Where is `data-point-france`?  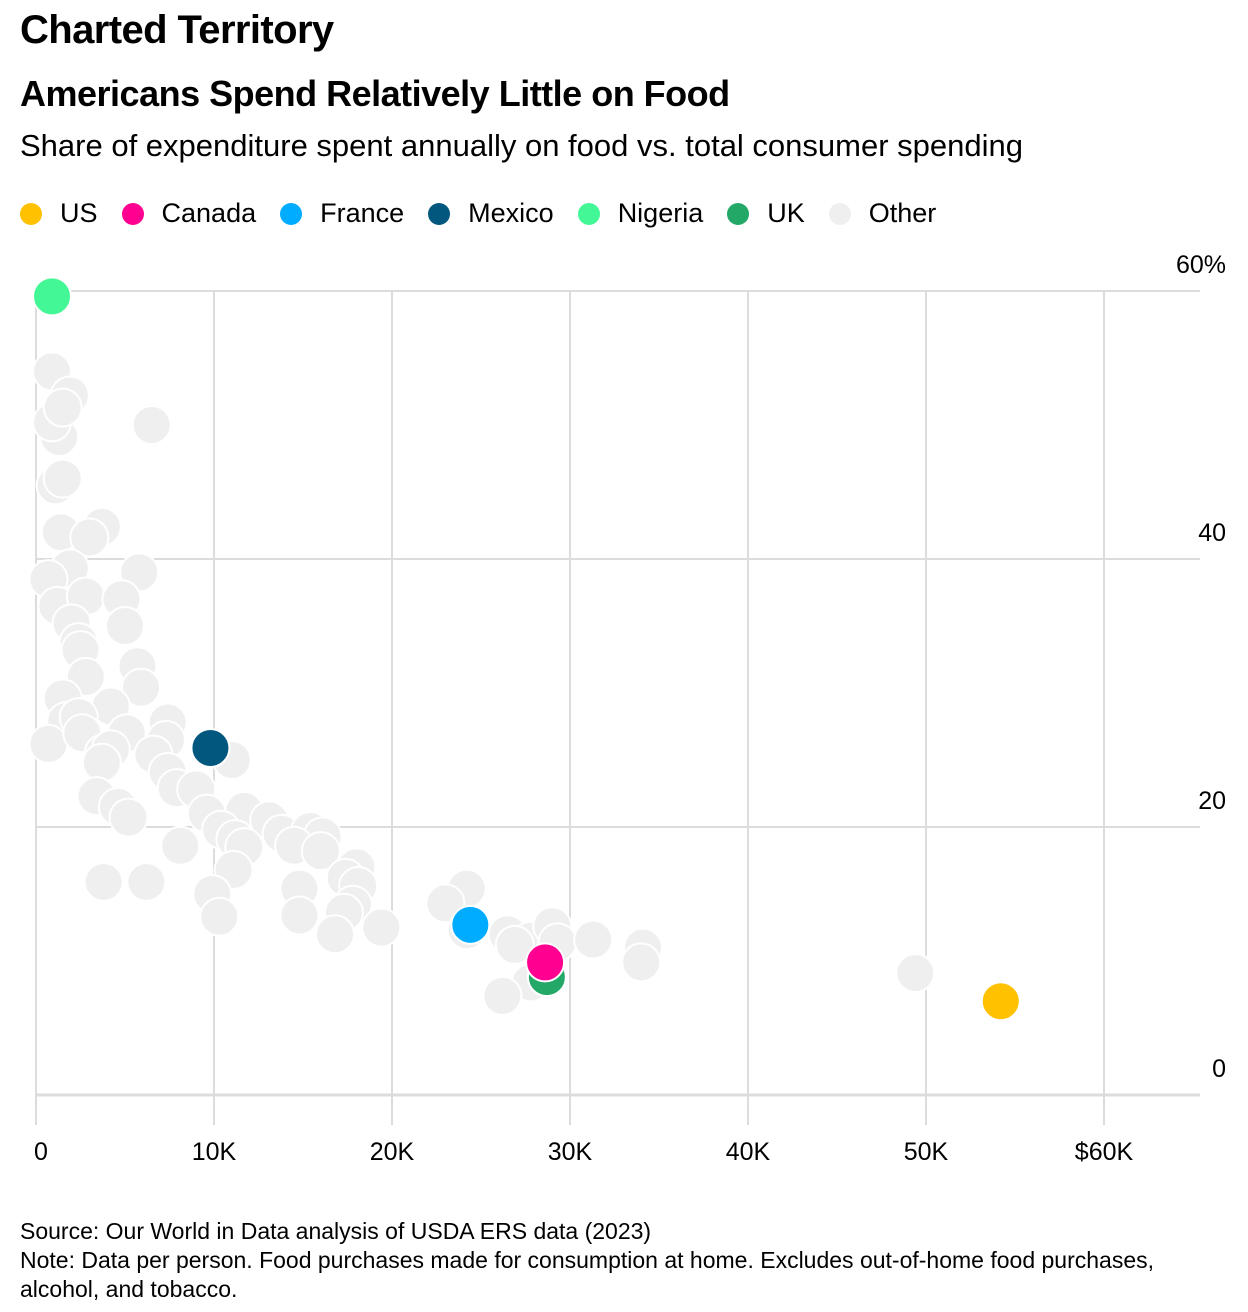 data-point-france is located at coordinates (470, 924).